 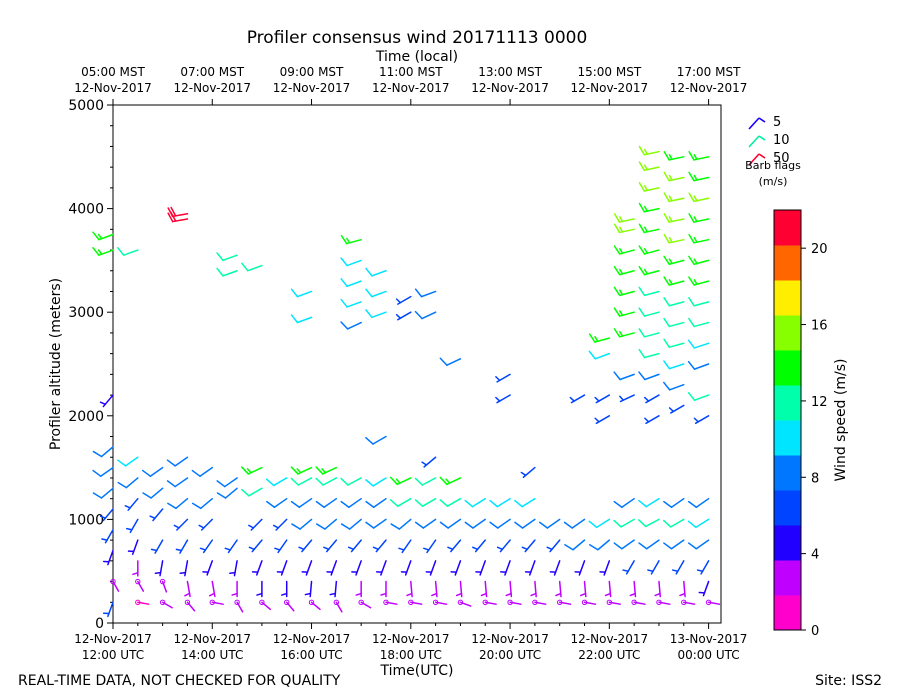 I want to click on x-tick-label-time: 22:00 UTC, so click(x=609, y=655).